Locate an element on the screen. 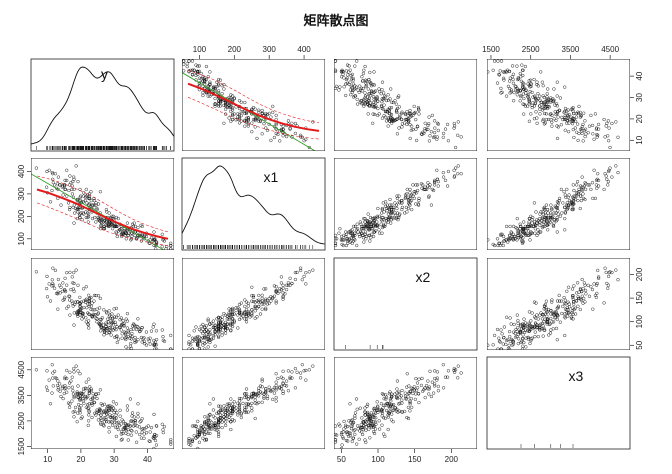 Image resolution: width=672 pixels, height=474 pixels. tick-label-left-x1: 300 is located at coordinates (21, 194).